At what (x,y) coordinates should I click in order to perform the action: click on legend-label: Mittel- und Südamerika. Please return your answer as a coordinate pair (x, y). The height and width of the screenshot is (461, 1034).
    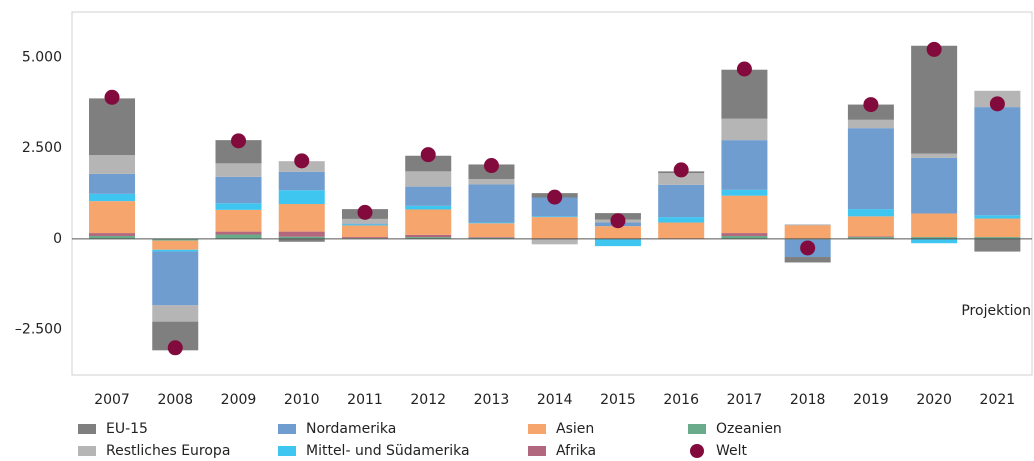
    Looking at the image, I should click on (388, 451).